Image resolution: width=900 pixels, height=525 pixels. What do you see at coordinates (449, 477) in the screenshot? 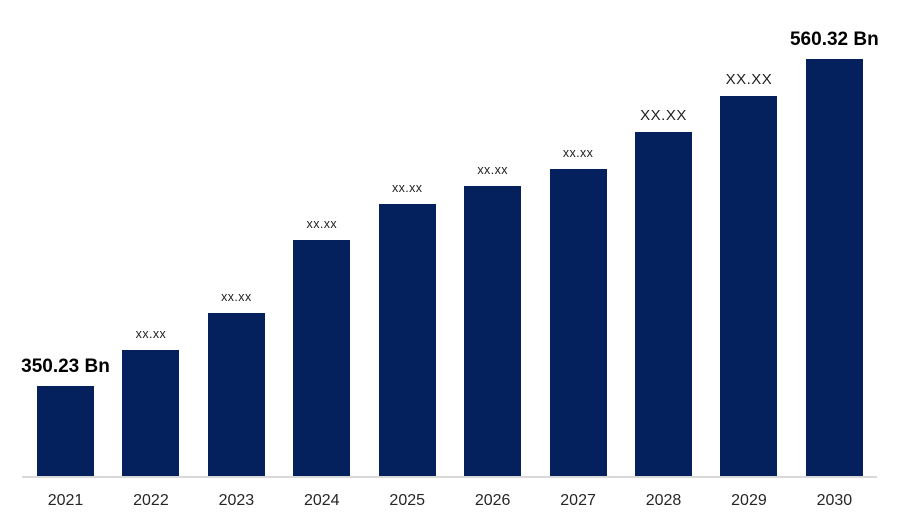
I see `x-axis-line` at bounding box center [449, 477].